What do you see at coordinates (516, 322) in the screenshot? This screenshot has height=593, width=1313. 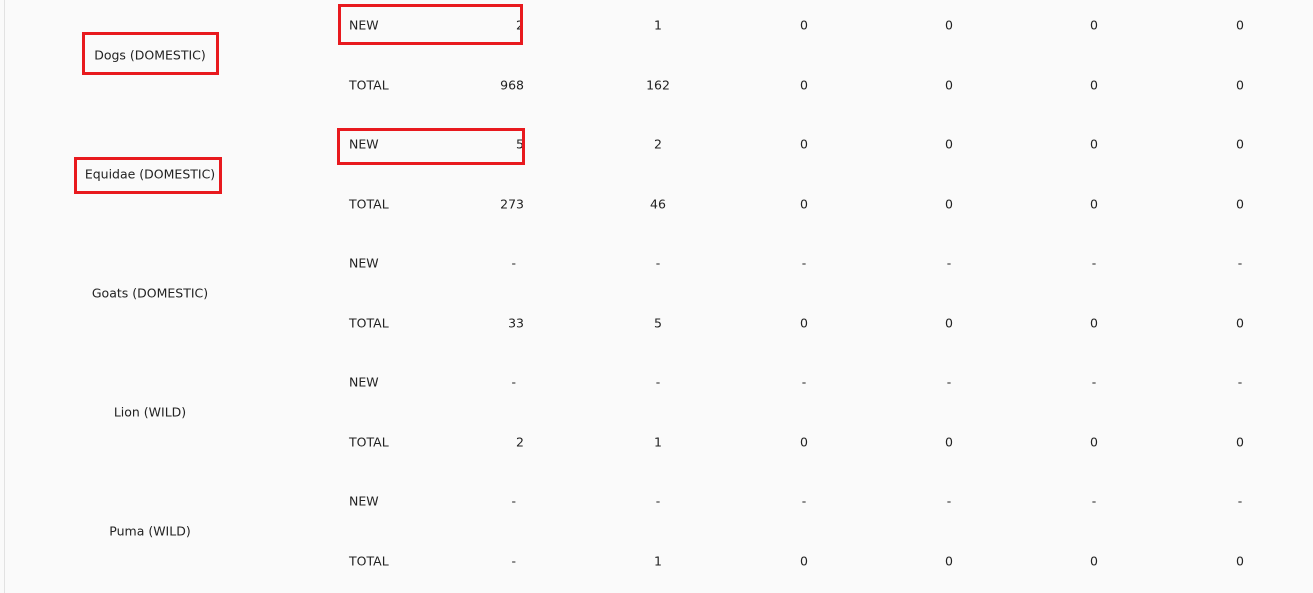 I see `table-cell: 33` at bounding box center [516, 322].